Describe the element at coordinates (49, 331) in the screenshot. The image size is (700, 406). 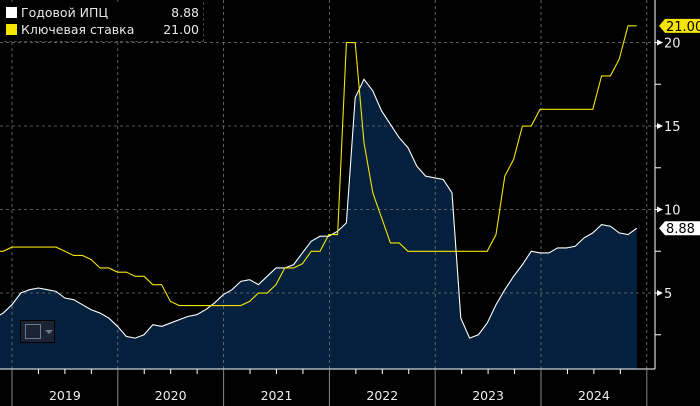
I see `chevron-down-icon` at that location.